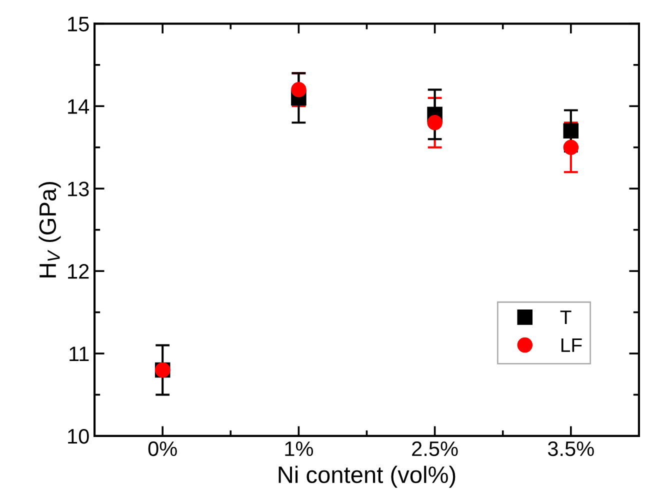 This screenshot has width=652, height=504. I want to click on y-tick-label: 15, so click(78, 24).